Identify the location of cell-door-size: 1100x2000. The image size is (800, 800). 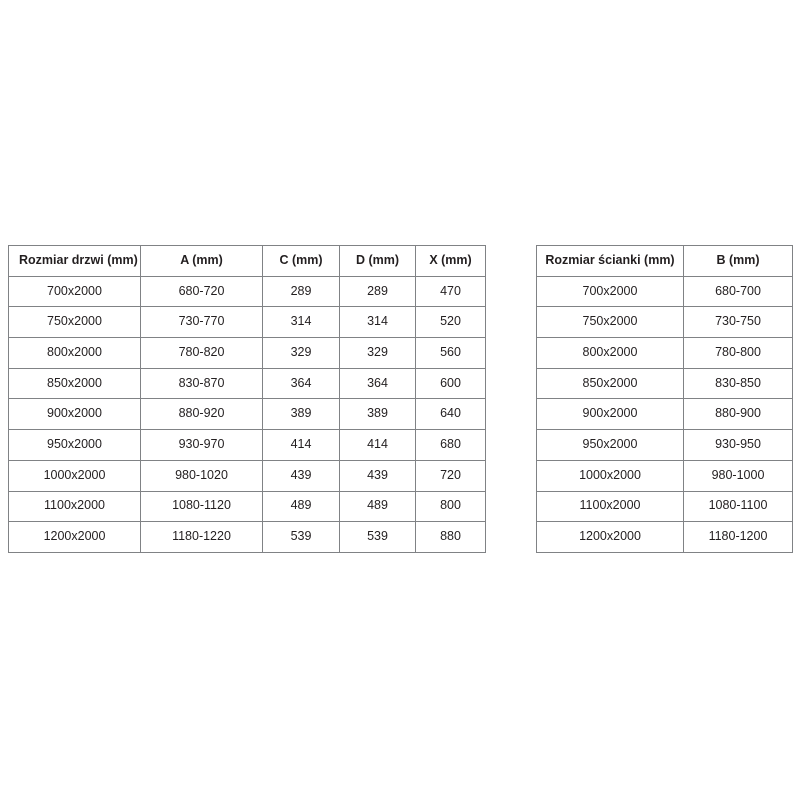
(74, 506).